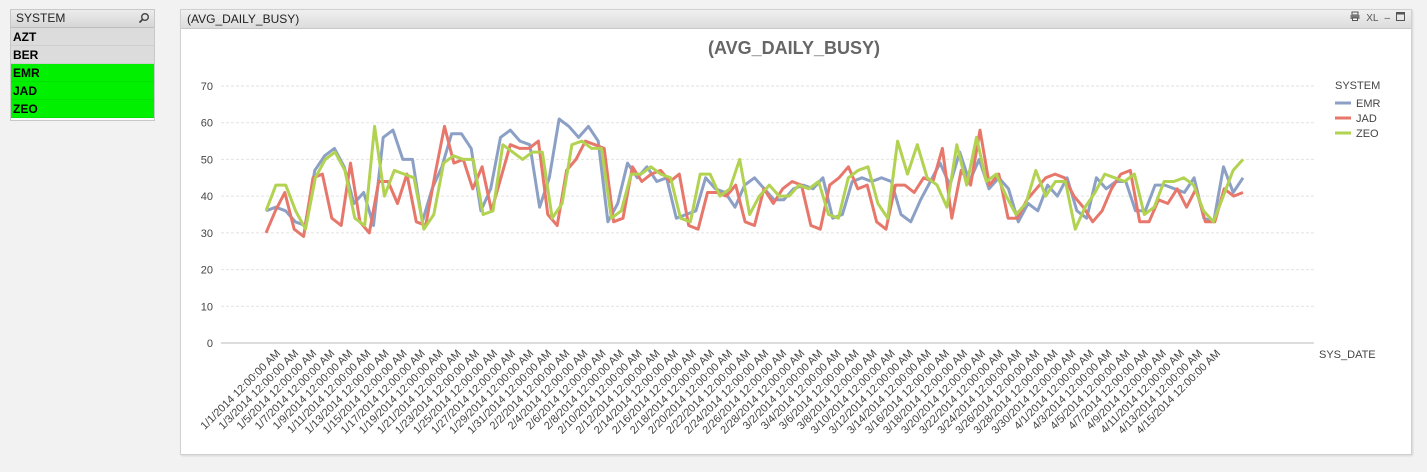 This screenshot has height=472, width=1427. I want to click on y-tick-label: 70, so click(207, 87).